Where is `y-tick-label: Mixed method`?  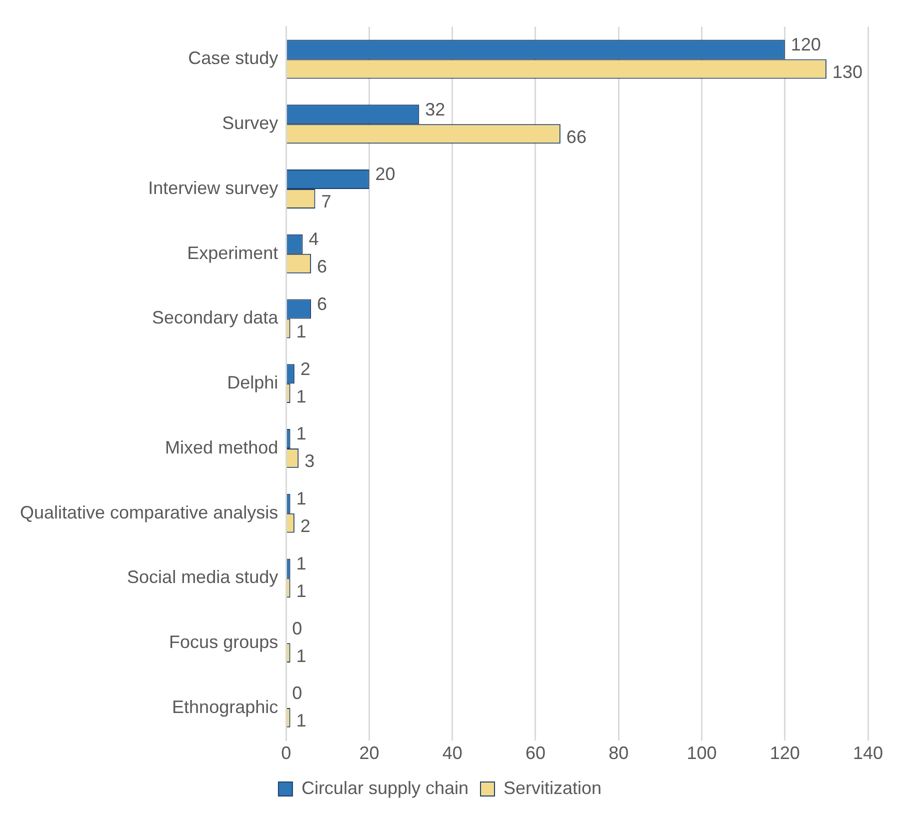 y-tick-label: Mixed method is located at coordinates (221, 447).